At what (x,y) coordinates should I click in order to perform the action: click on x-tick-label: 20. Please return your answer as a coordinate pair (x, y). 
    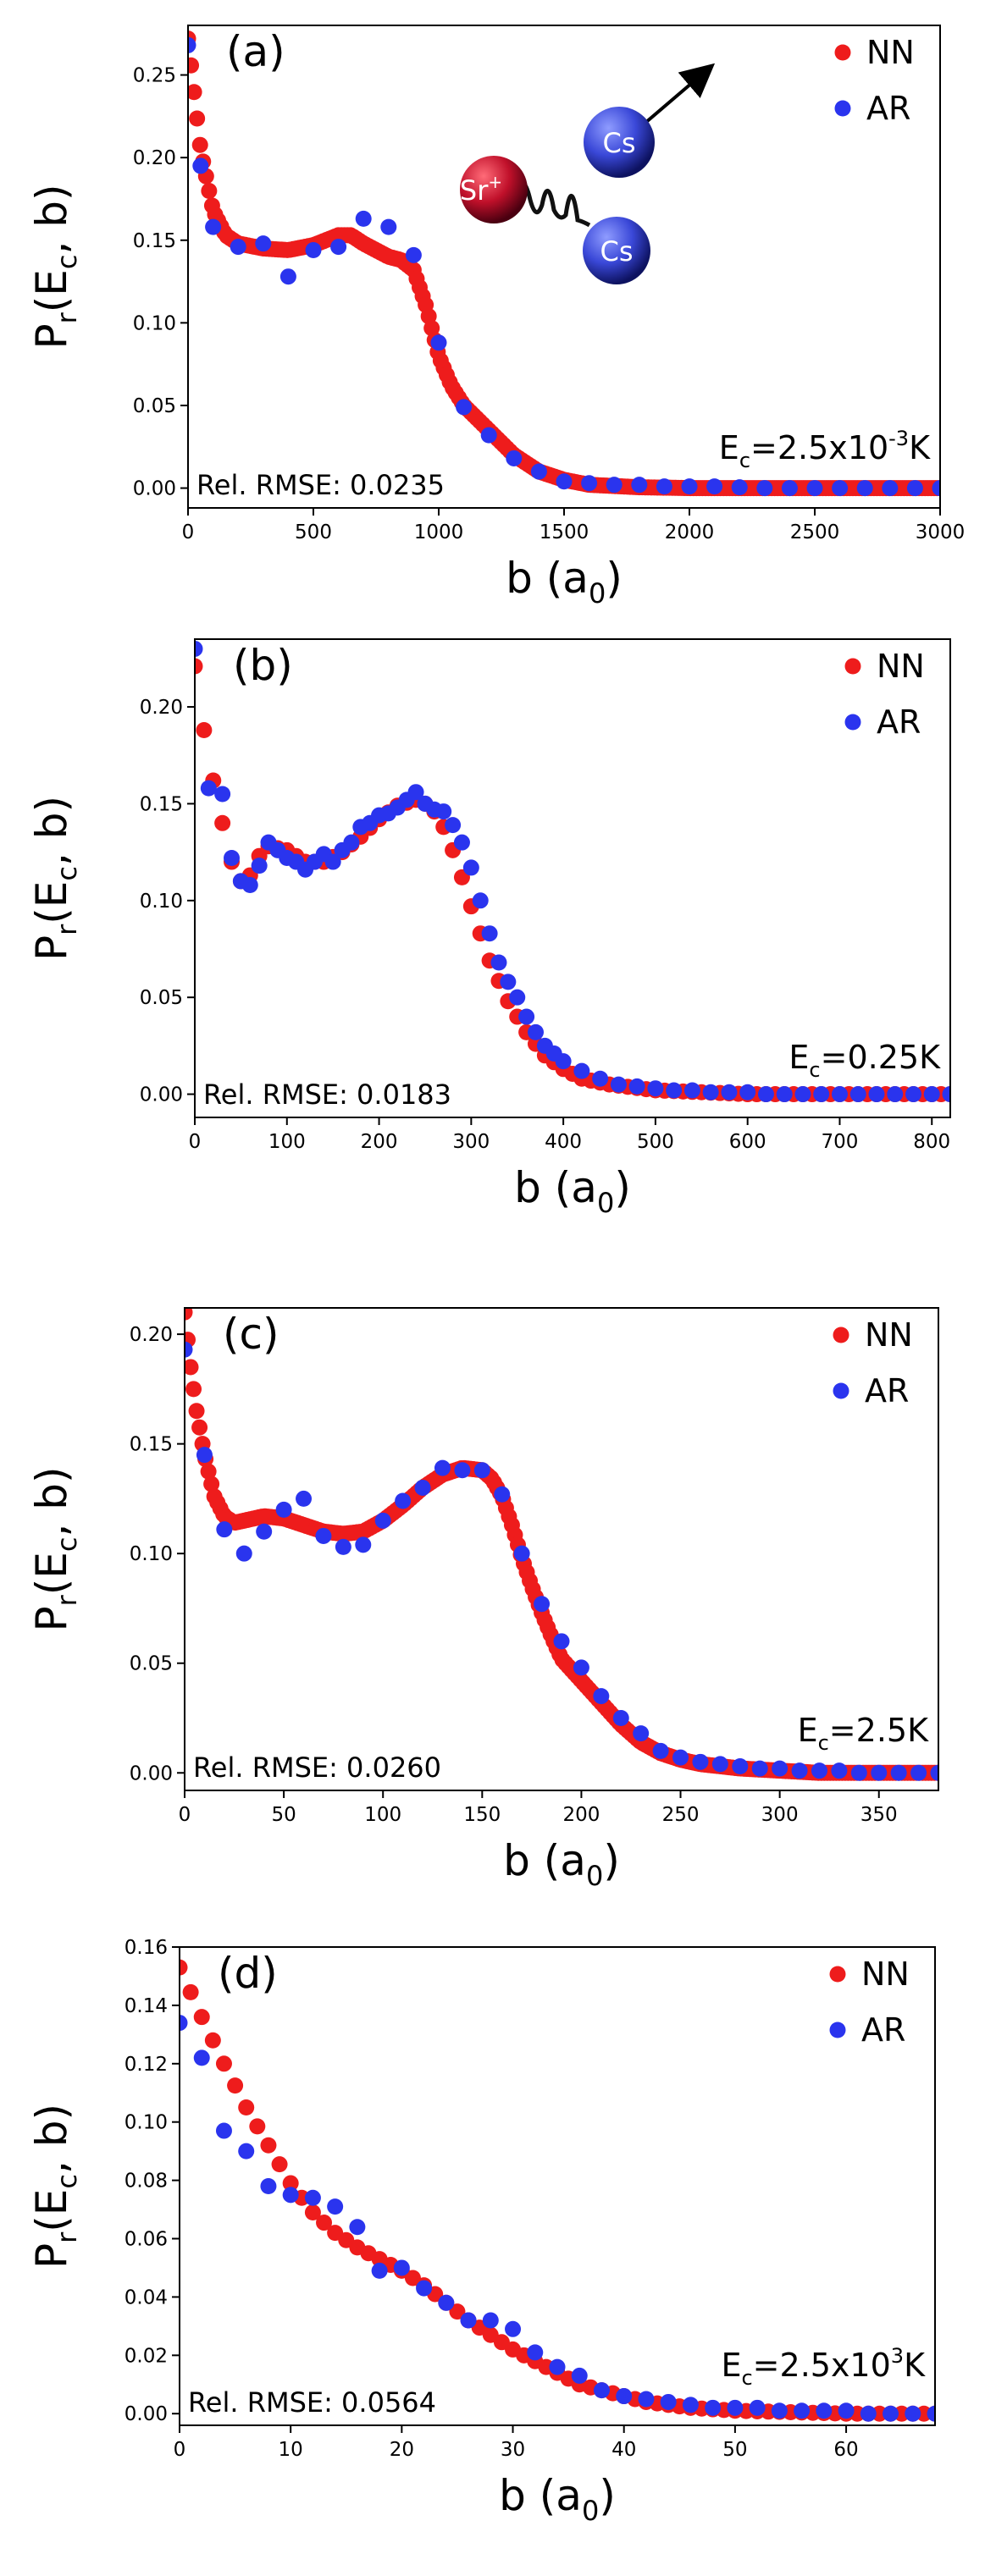
    Looking at the image, I should click on (402, 2450).